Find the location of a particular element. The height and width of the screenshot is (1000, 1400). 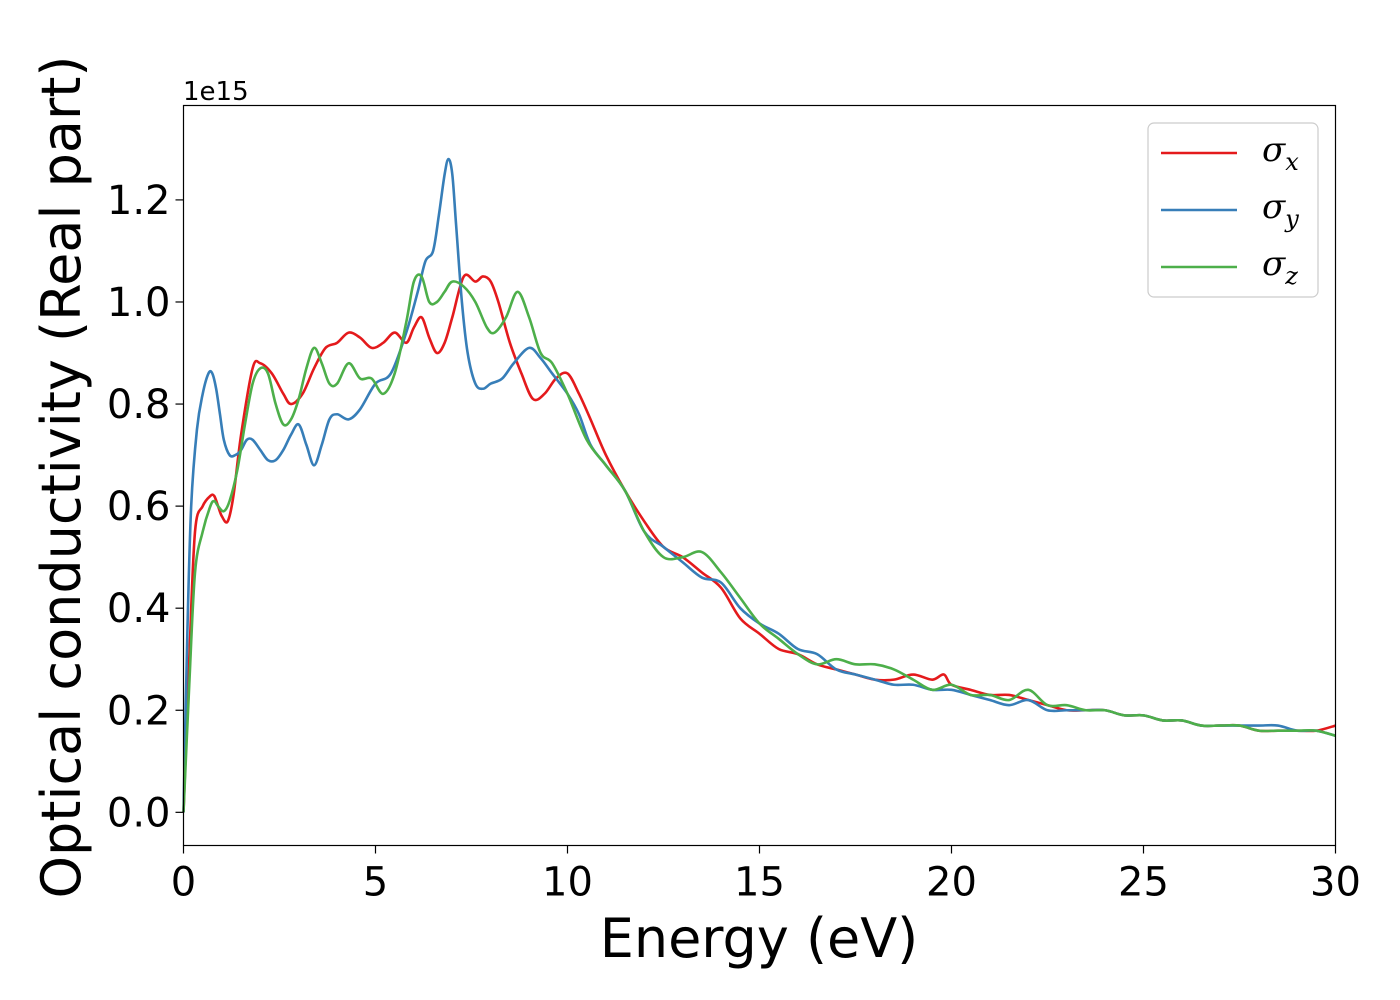

legend-label-x: σx is located at coordinates (1280, 153).